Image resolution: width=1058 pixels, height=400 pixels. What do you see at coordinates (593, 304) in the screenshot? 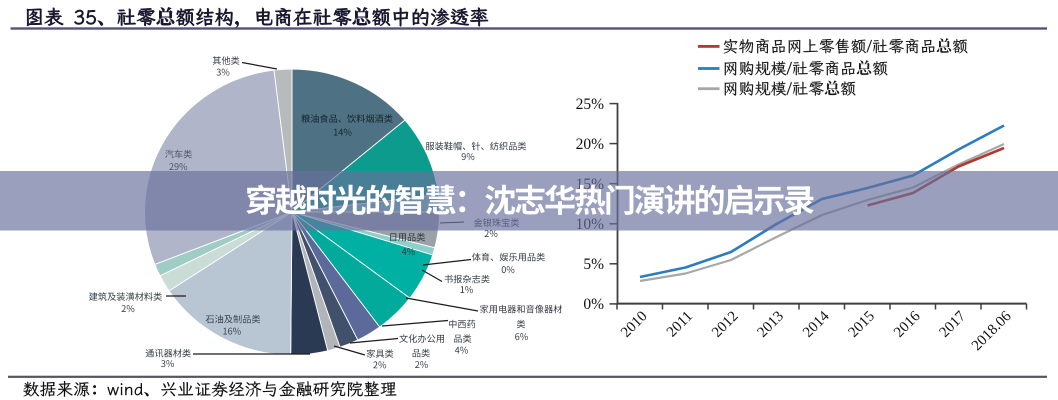
I see `svg-text: 0%` at bounding box center [593, 304].